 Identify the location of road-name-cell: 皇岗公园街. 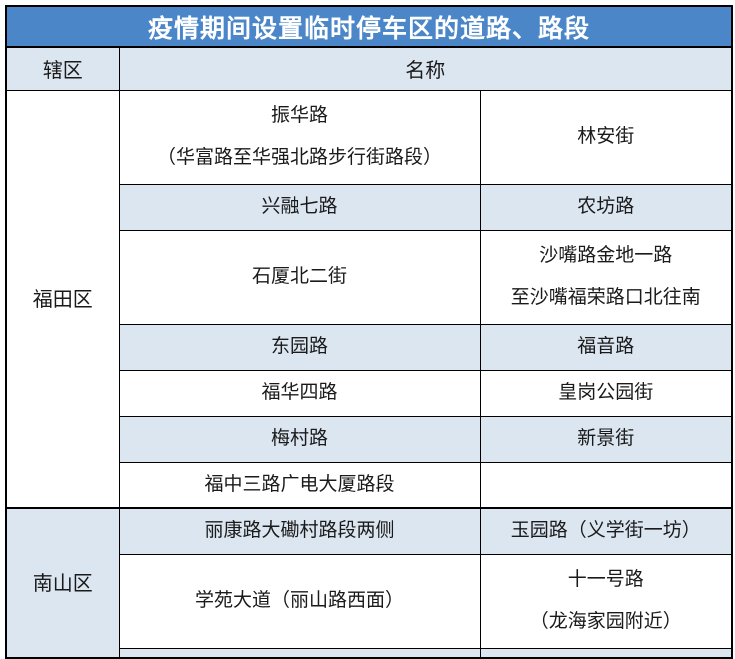
(606, 393).